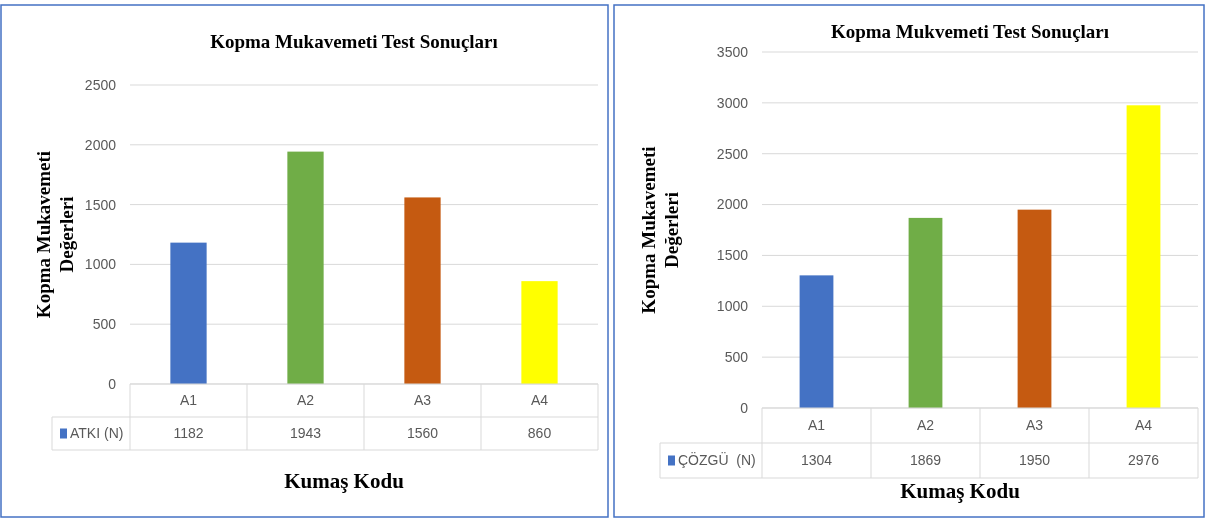  I want to click on y-tick-label: 3500, so click(732, 51).